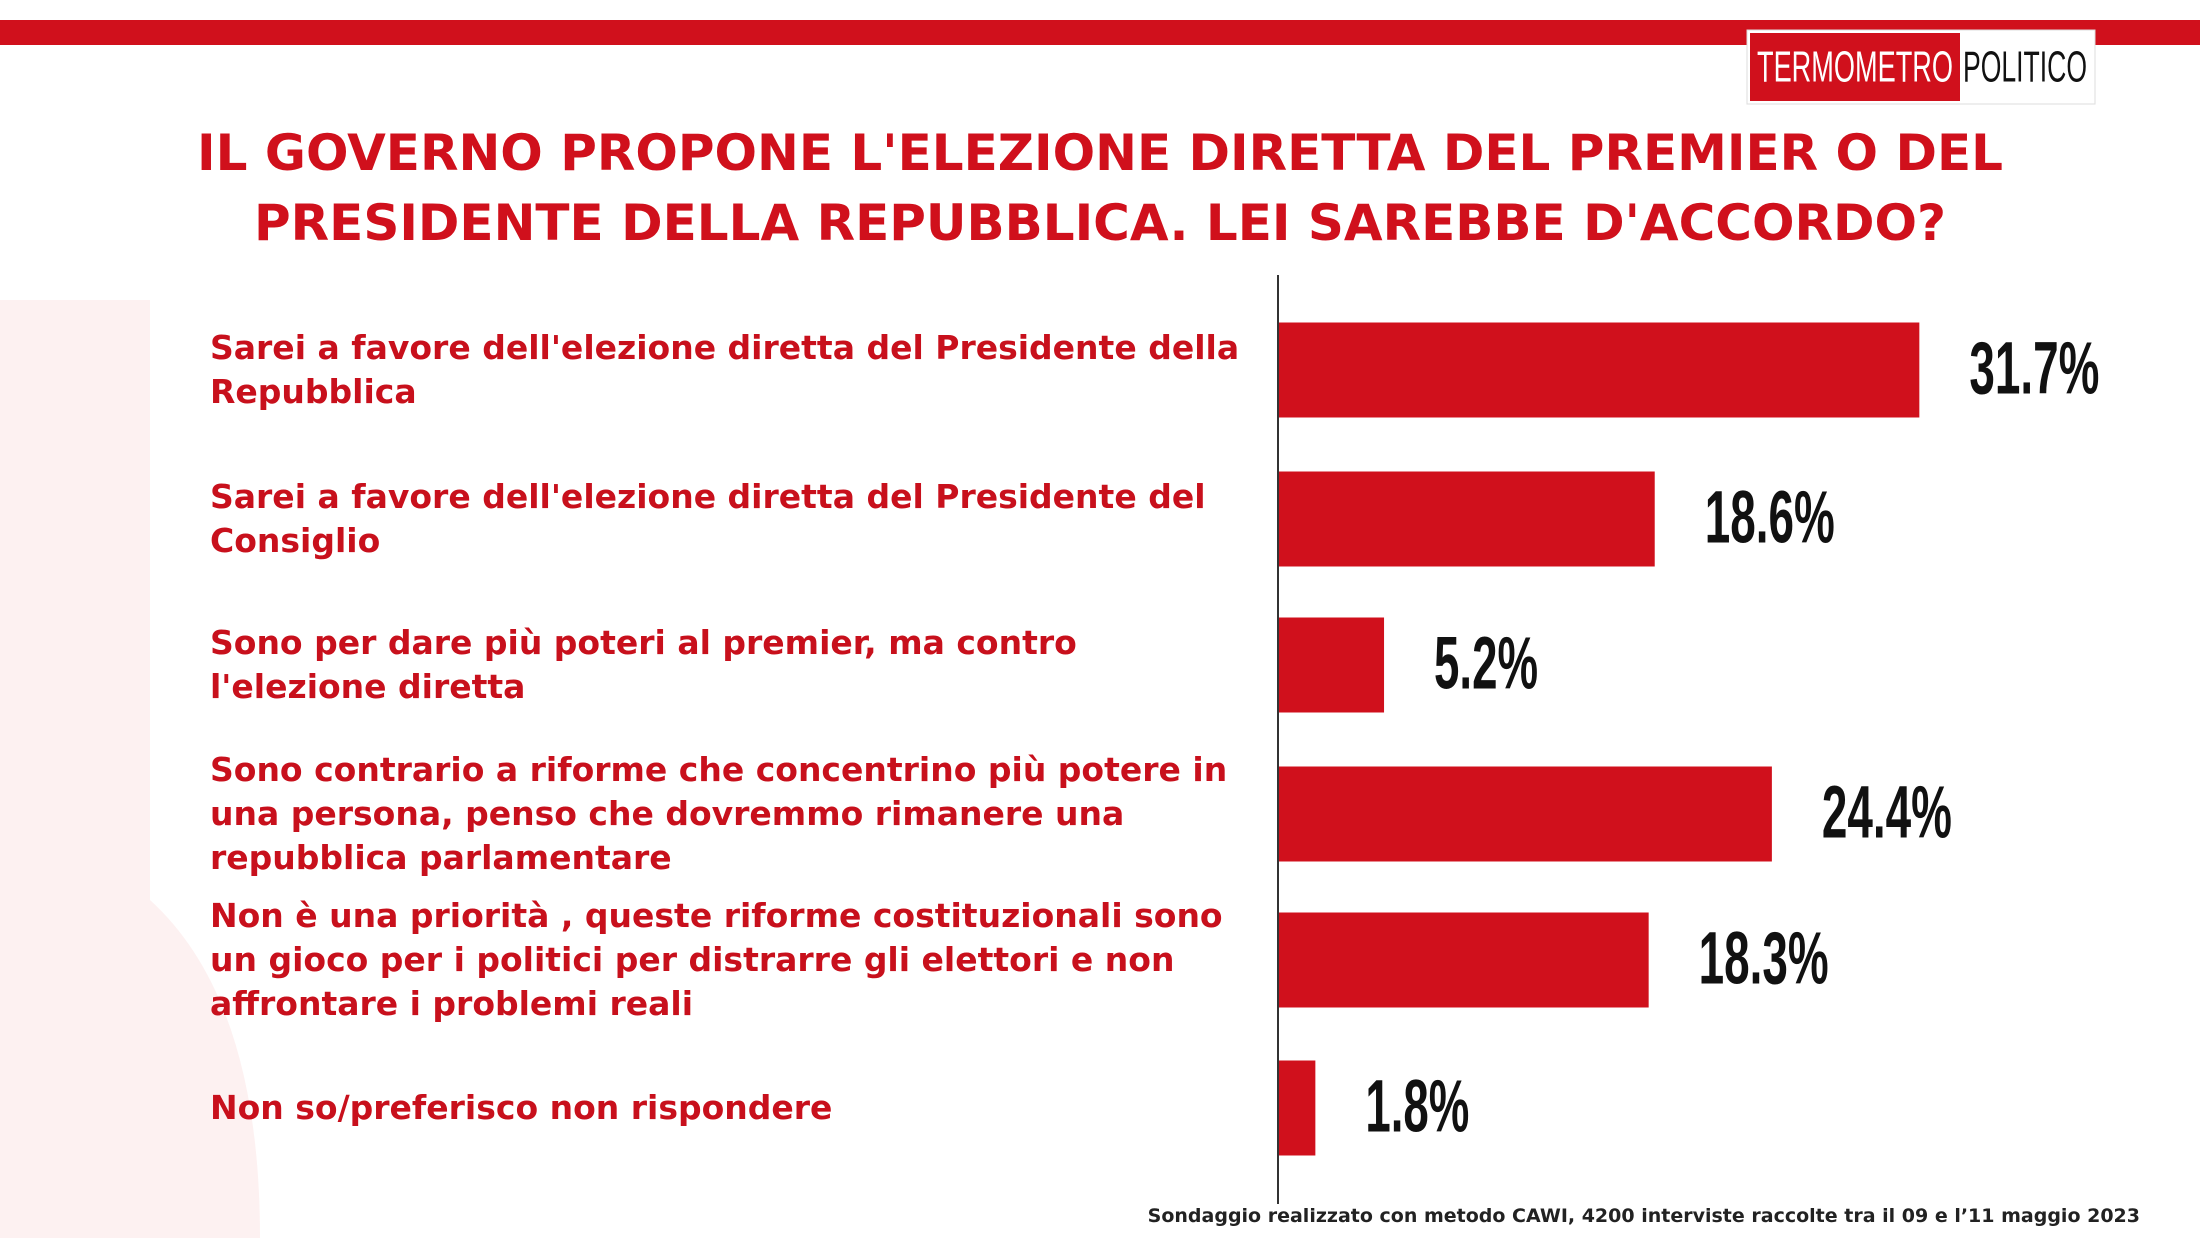  I want to click on logo-text: TERMOMETRO, so click(1855, 67).